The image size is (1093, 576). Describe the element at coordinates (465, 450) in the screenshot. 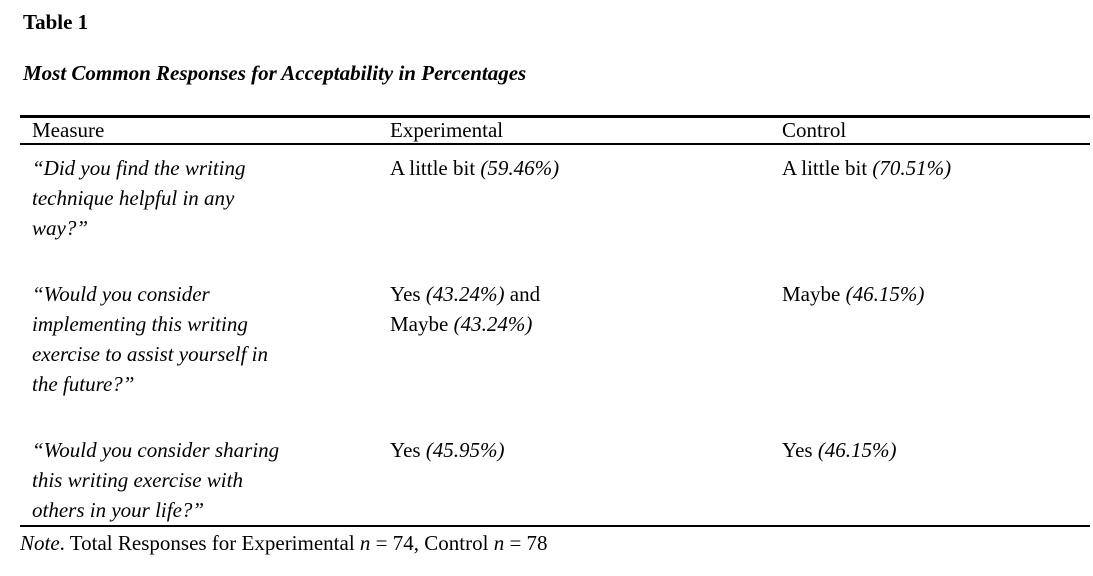

I see `text-segment: (45.95%)` at that location.